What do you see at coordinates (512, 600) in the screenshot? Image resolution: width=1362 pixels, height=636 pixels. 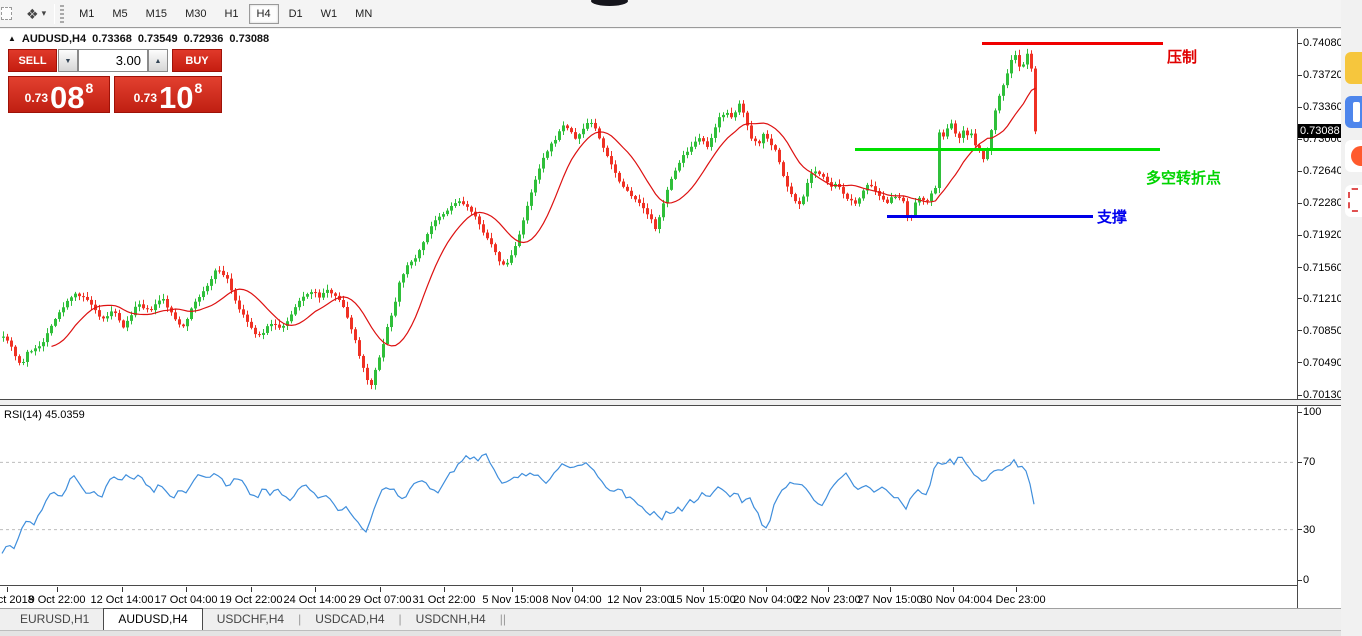 I see `time-axis-label: 5 Nov 15:00` at bounding box center [512, 600].